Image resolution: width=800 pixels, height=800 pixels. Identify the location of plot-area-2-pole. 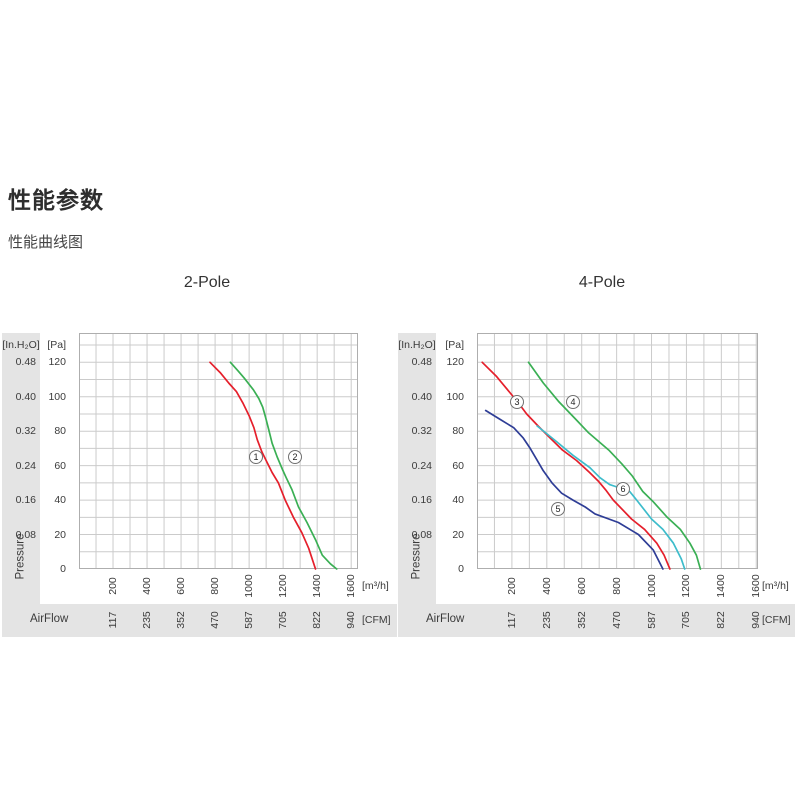
(218, 451).